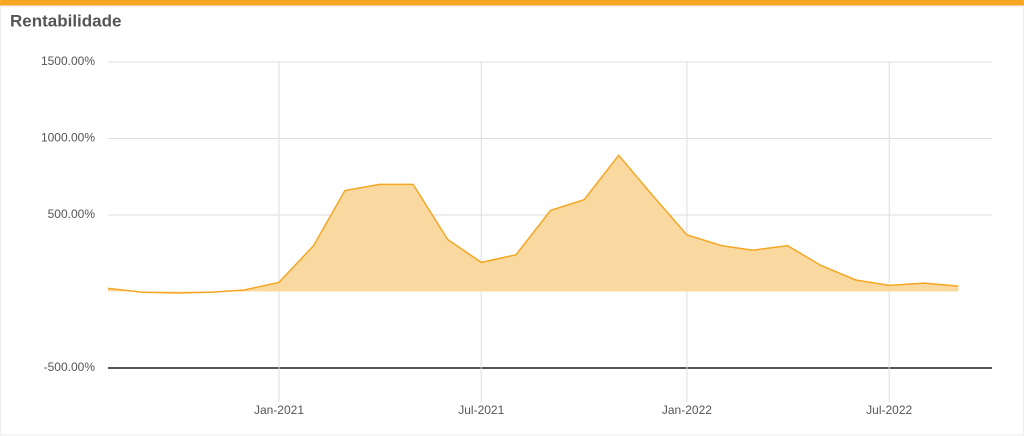 This screenshot has width=1024, height=436. I want to click on x-tick-label: Jul-2022, so click(889, 410).